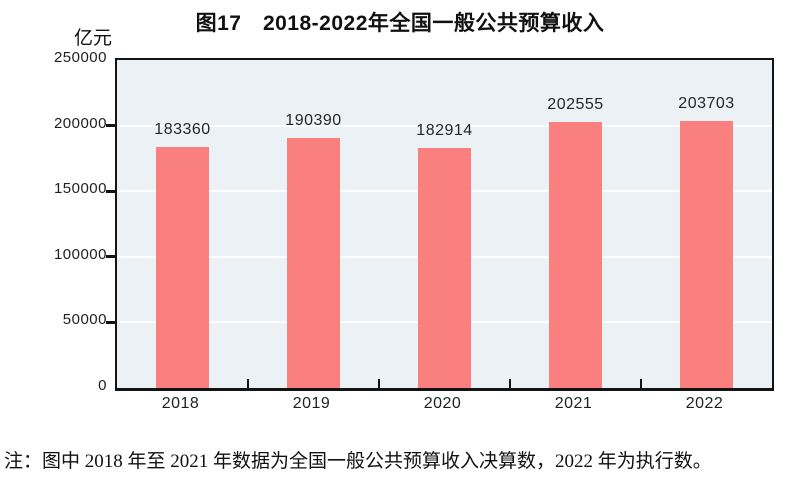 This screenshot has width=800, height=485. I want to click on y-axis-tick-label: 200000, so click(80, 123).